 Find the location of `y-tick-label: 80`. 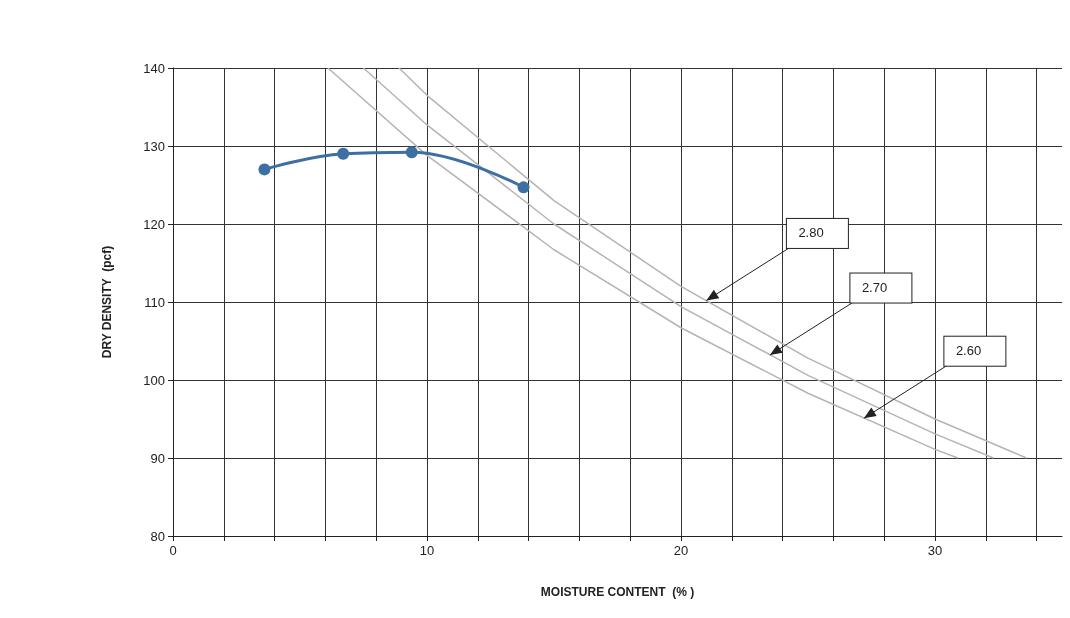

y-tick-label: 80 is located at coordinates (157, 536).